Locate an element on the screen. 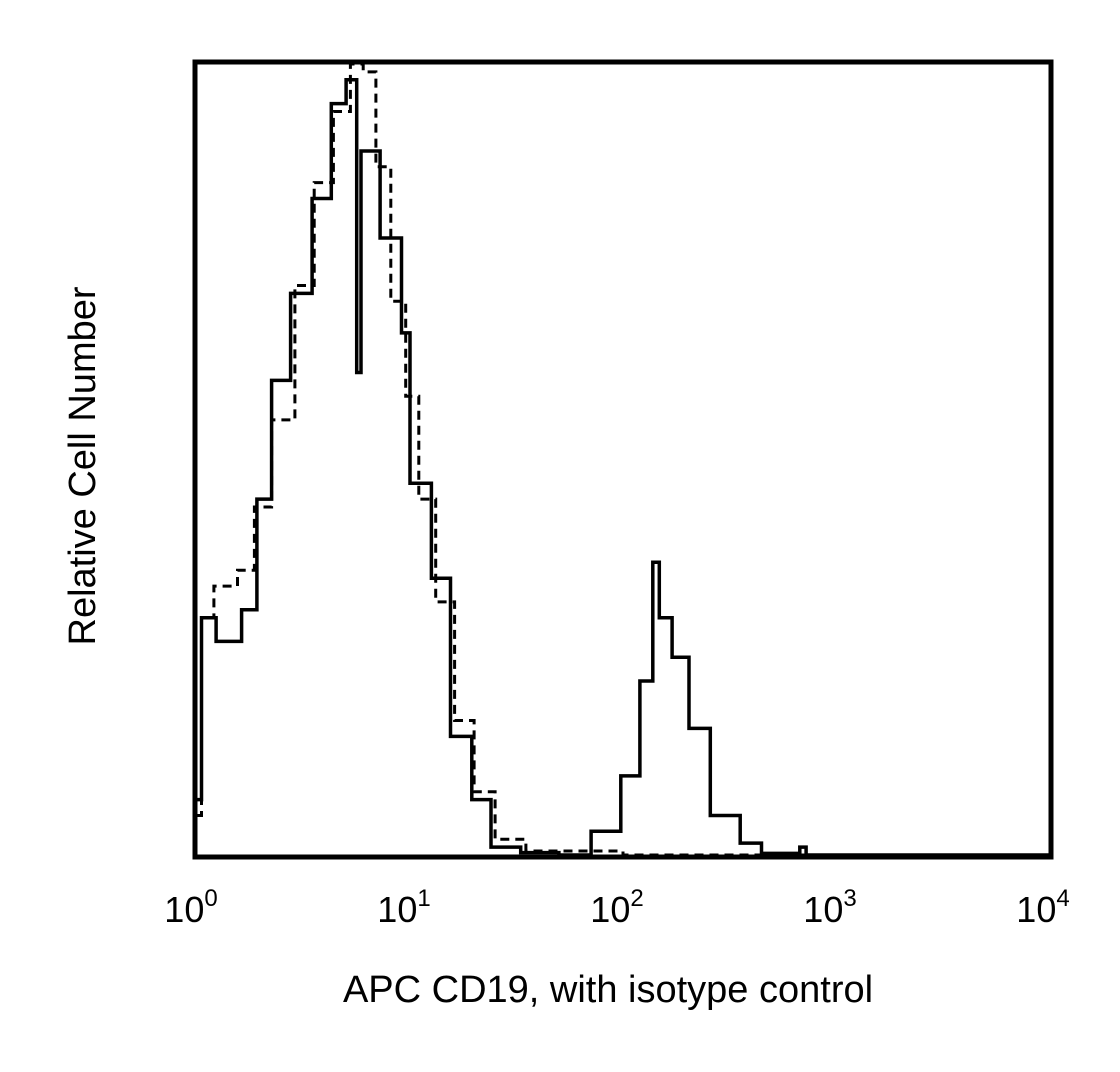  x-tick-label: 10² is located at coordinates (616, 907).